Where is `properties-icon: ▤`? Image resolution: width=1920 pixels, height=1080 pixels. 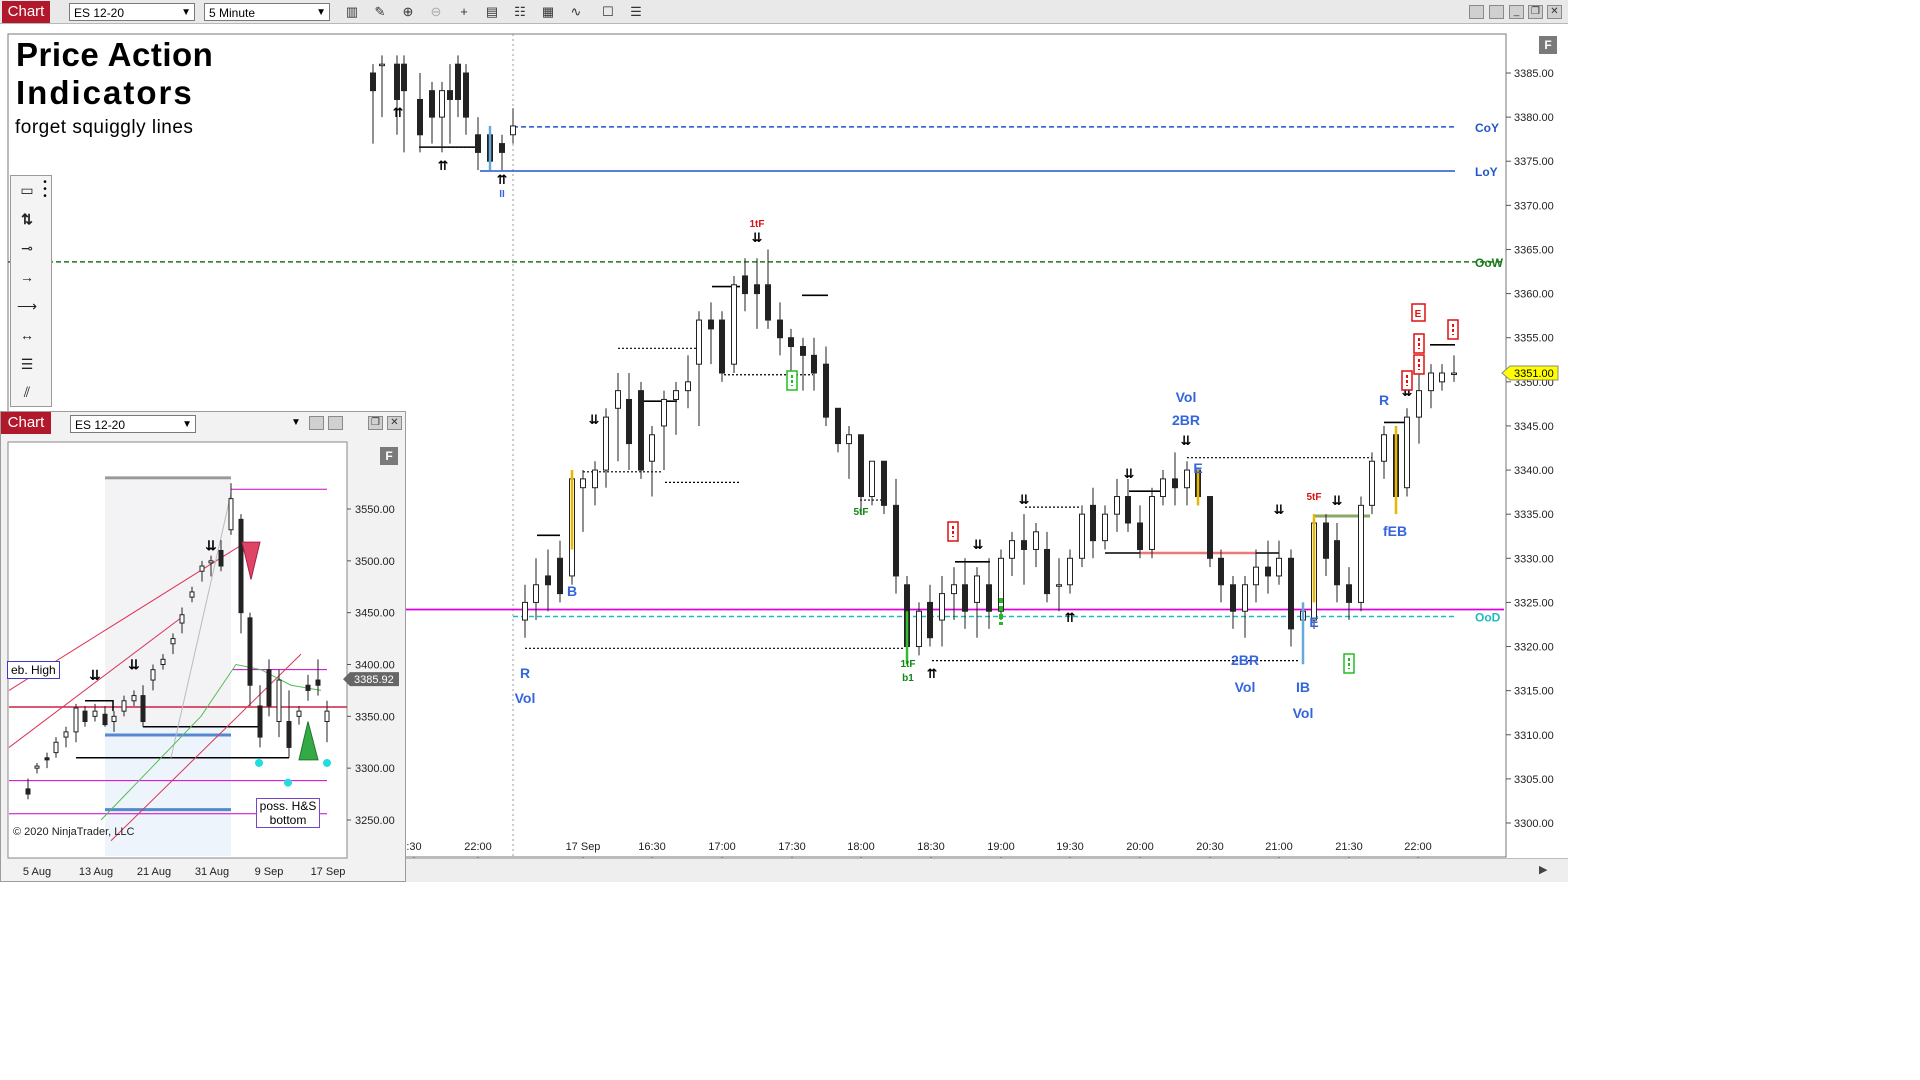 properties-icon: ▤ is located at coordinates (492, 11).